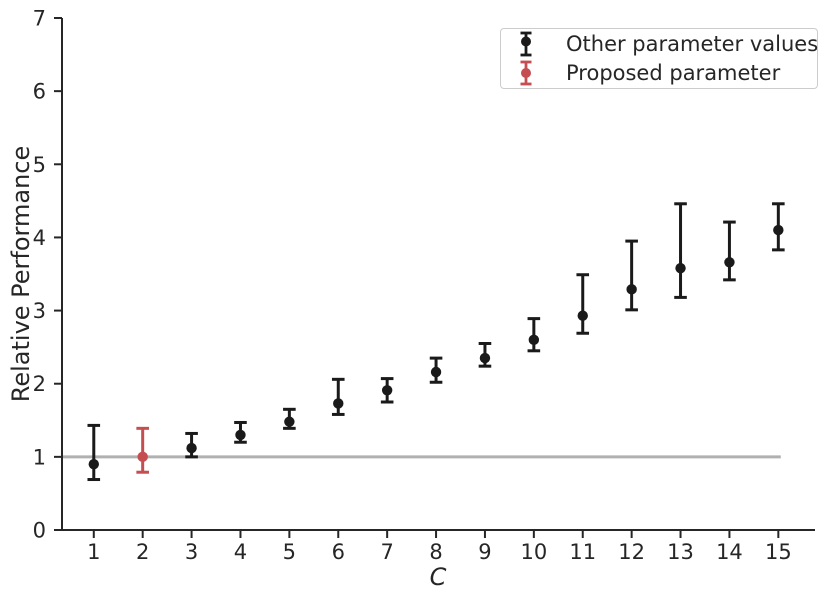 This screenshot has width=831, height=598. What do you see at coordinates (191, 552) in the screenshot?
I see `x-tick-label: 3` at bounding box center [191, 552].